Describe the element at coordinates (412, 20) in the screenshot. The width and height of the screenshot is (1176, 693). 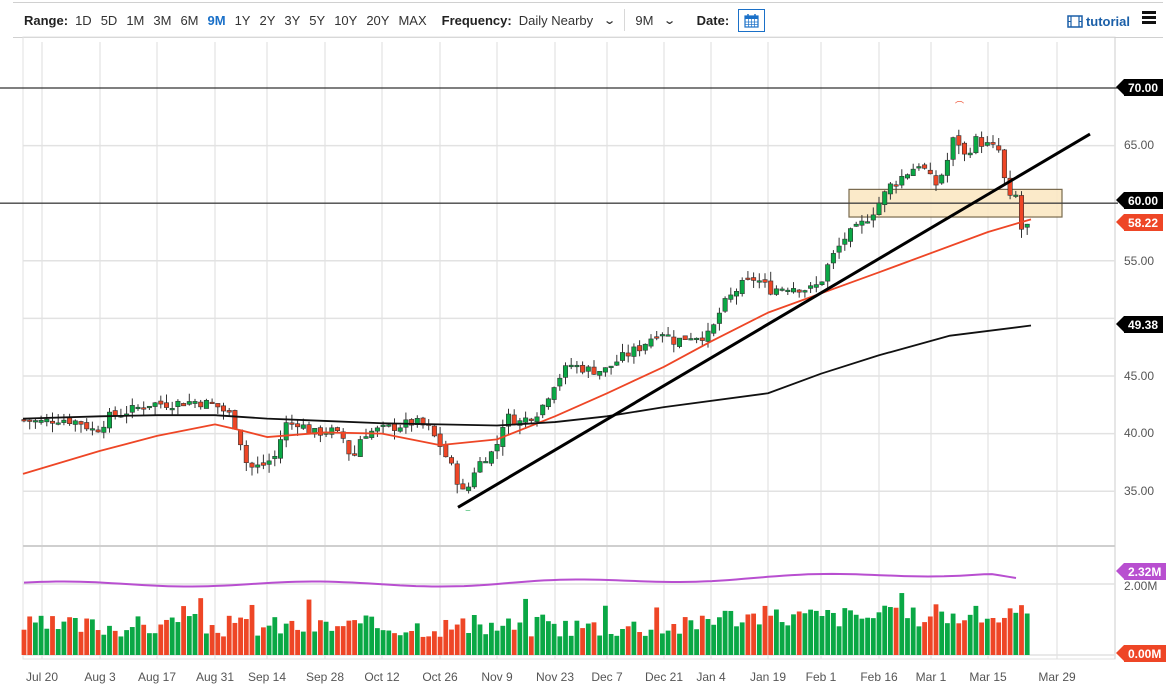
I see `range-button-max: MAX` at that location.